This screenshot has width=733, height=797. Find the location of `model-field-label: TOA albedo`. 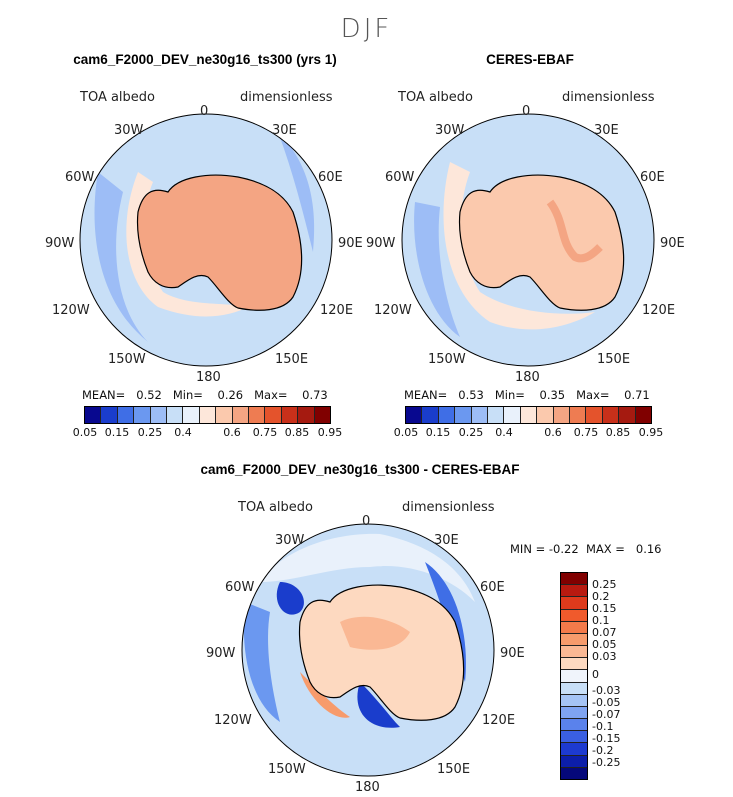

model-field-label: TOA albedo is located at coordinates (118, 97).